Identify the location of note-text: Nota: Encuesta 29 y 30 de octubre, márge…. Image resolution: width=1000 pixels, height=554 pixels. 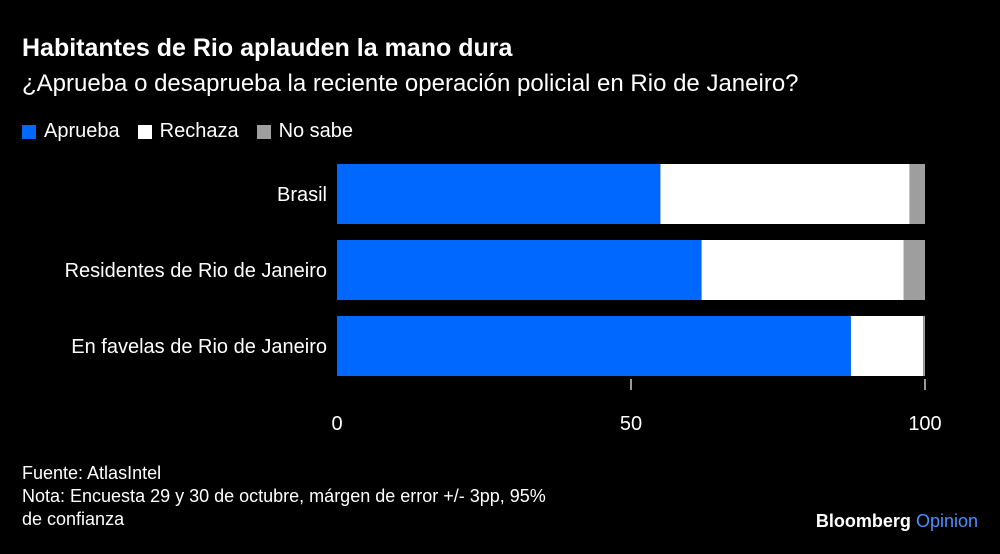
(284, 496).